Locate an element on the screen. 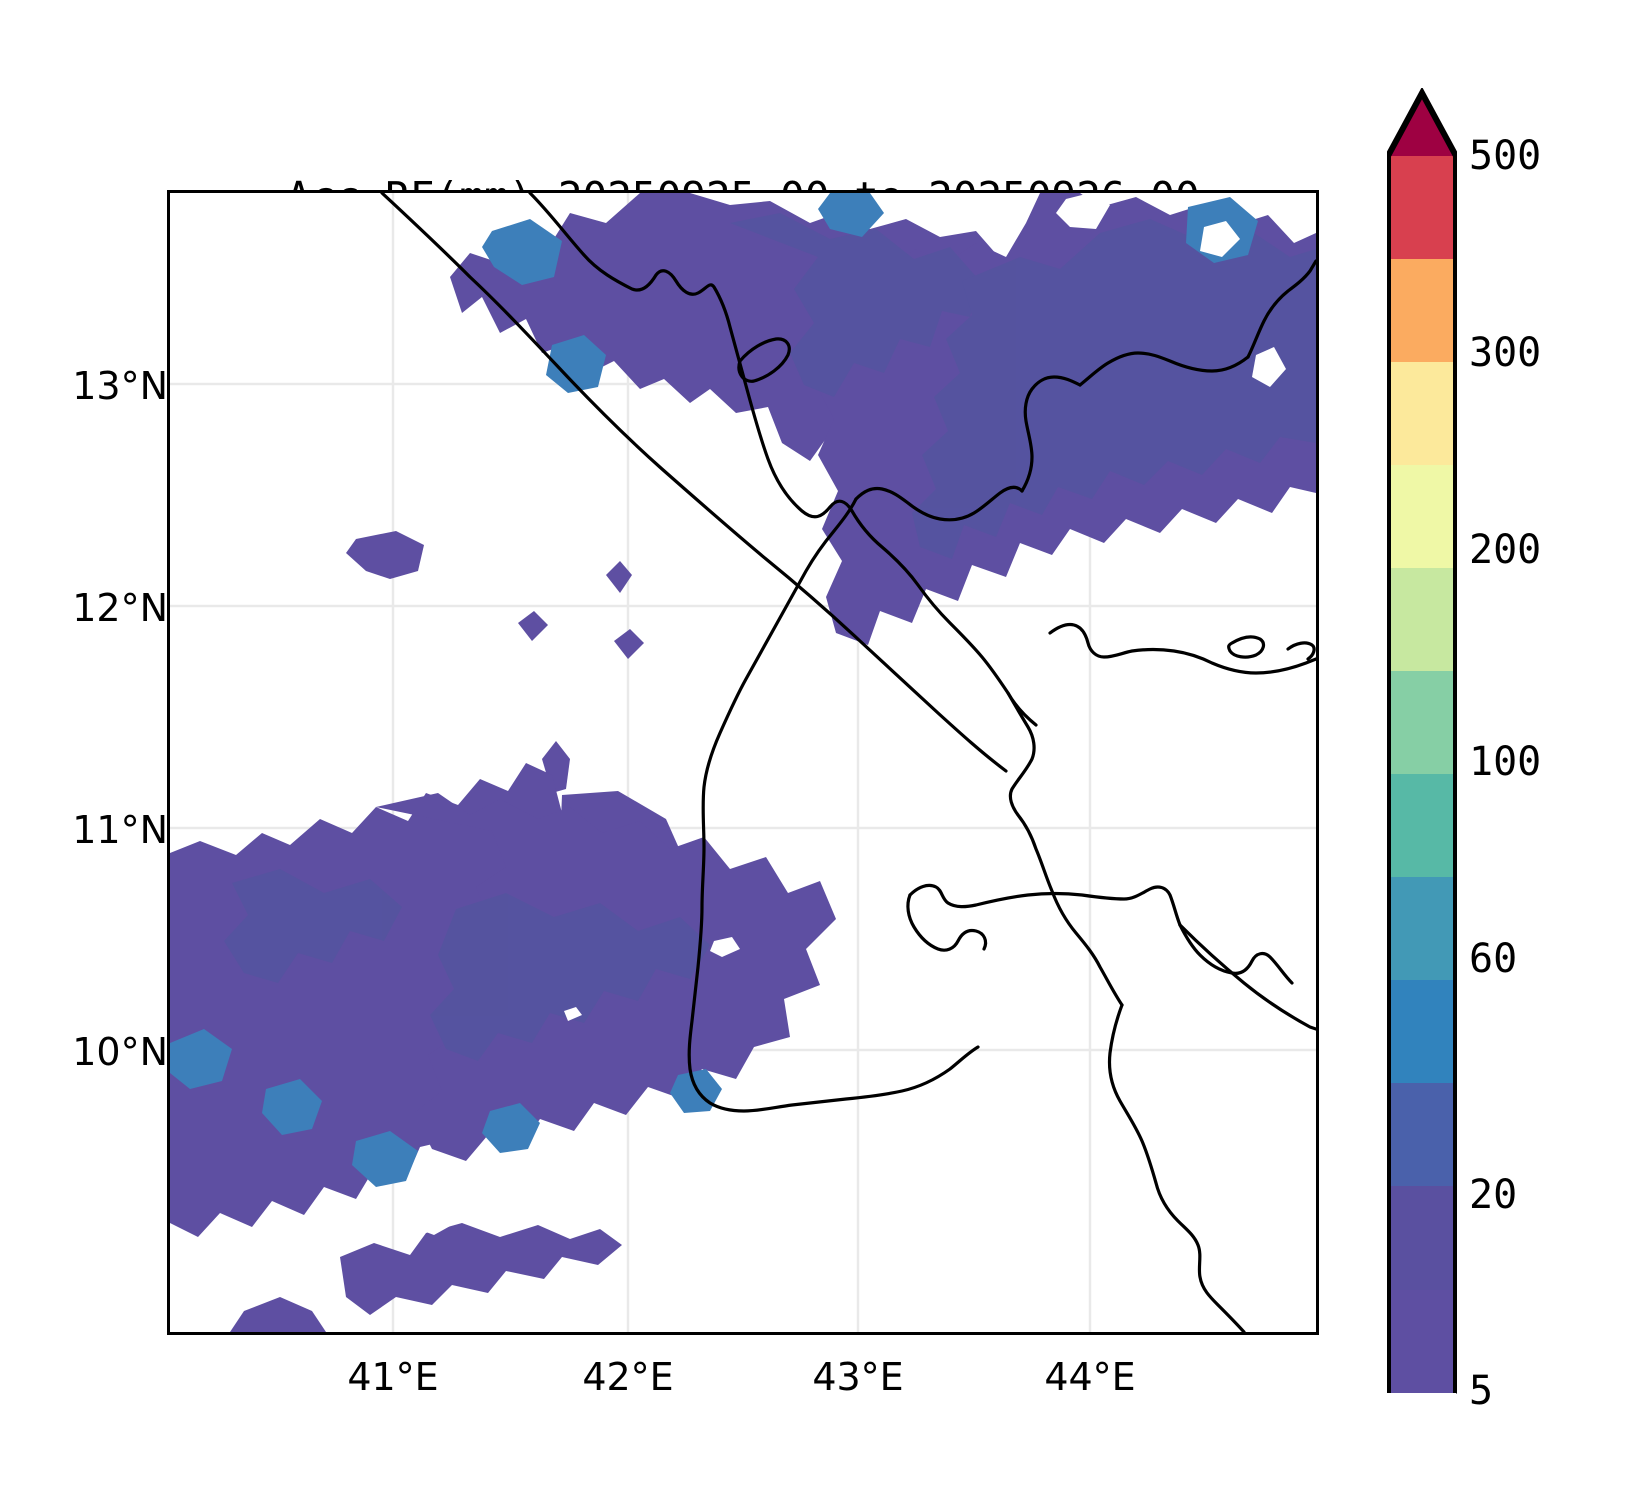 Image resolution: width=1650 pixels, height=1500 pixels. ytick-label-10N: 10°N is located at coordinates (120, 1052).